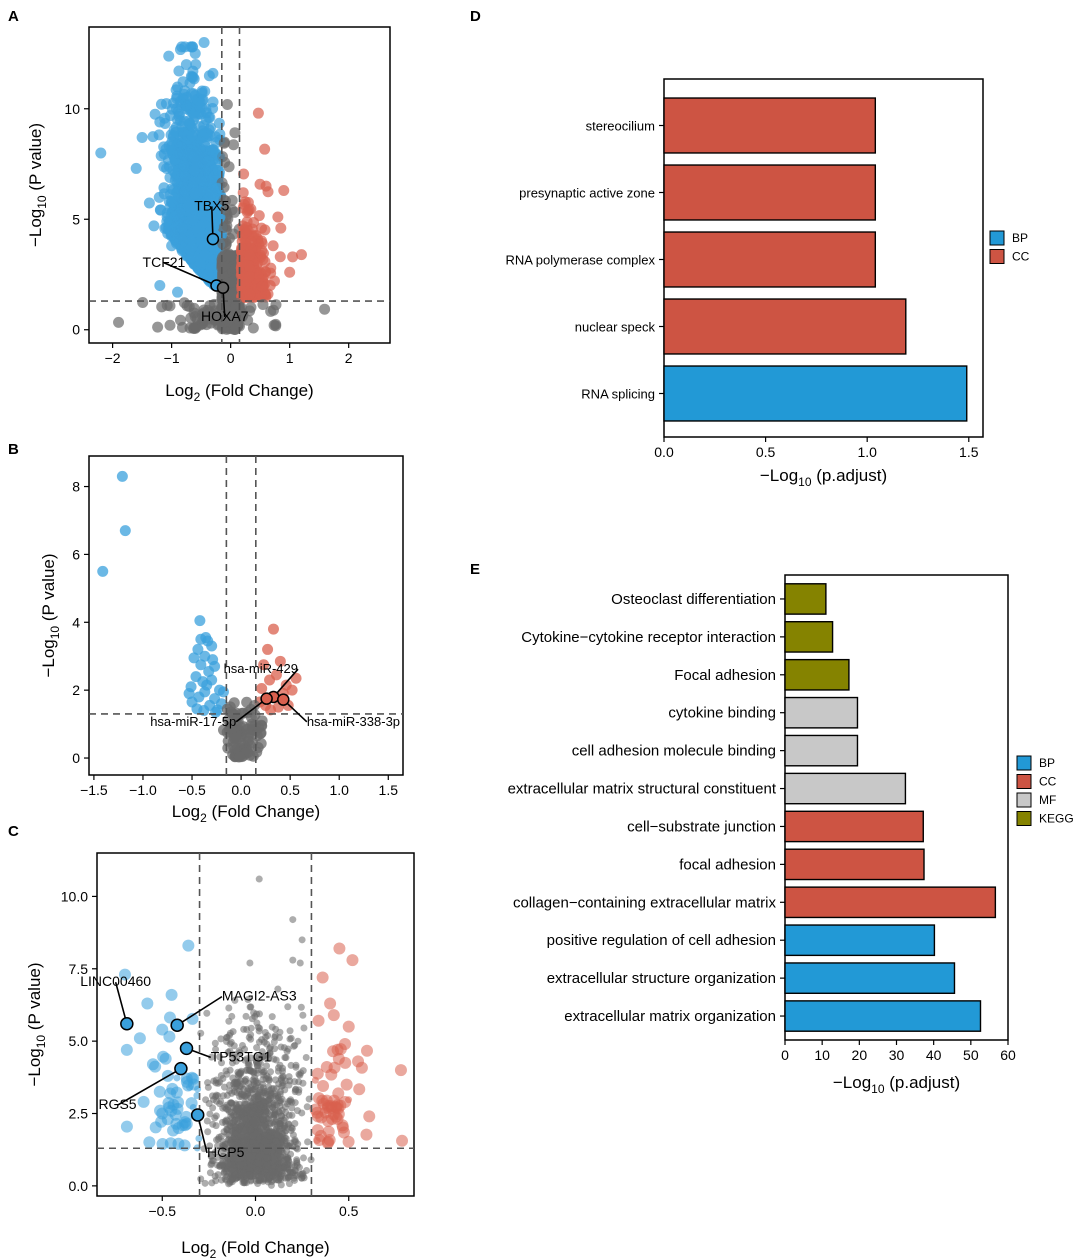 The image size is (1084, 1260). What do you see at coordinates (867, 452) in the screenshot?
I see `x-tick-label: 1.0` at bounding box center [867, 452].